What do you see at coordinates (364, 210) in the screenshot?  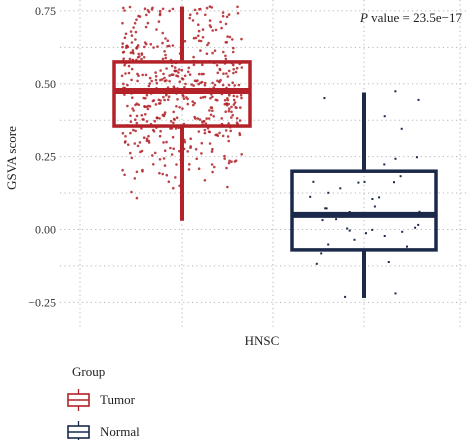 I see `box-normal` at bounding box center [364, 210].